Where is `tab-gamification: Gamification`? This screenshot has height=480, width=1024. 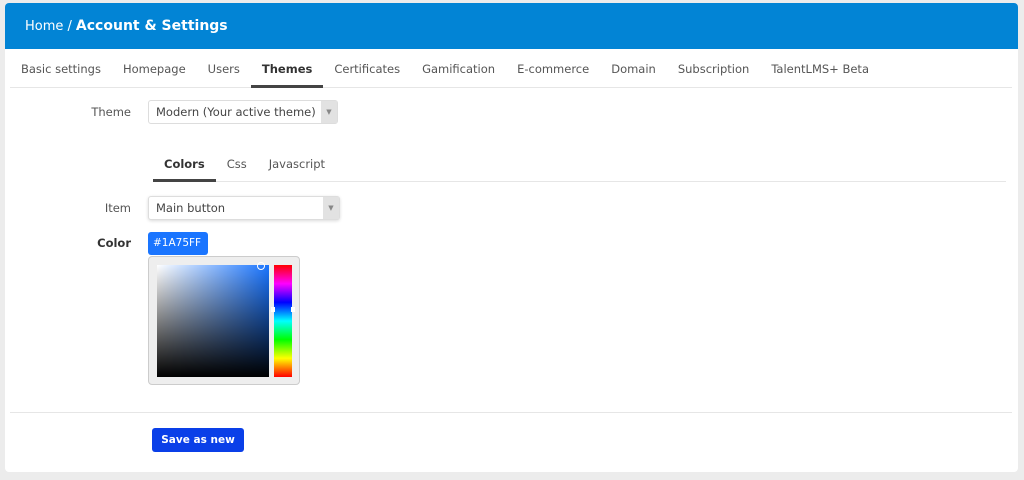
tab-gamification: Gamification is located at coordinates (459, 69).